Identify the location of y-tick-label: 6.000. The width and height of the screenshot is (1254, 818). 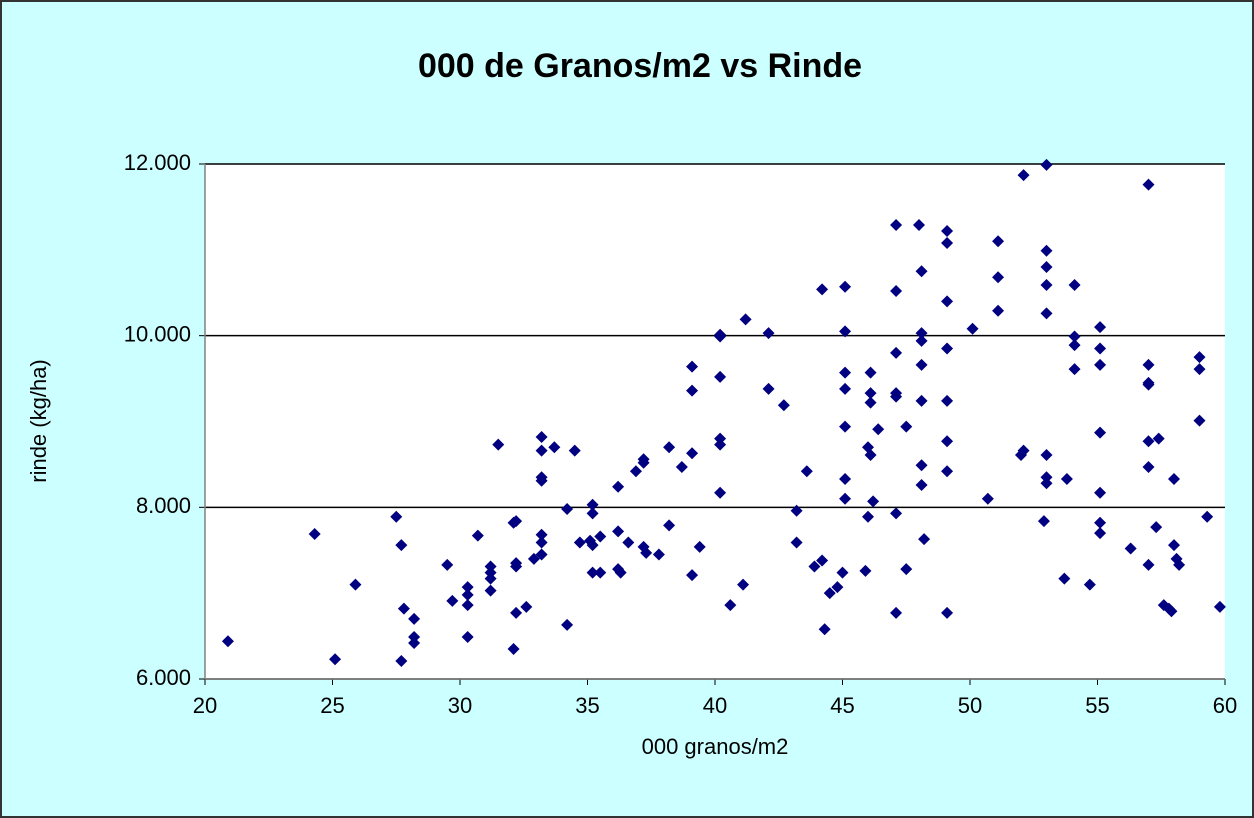
(163, 677).